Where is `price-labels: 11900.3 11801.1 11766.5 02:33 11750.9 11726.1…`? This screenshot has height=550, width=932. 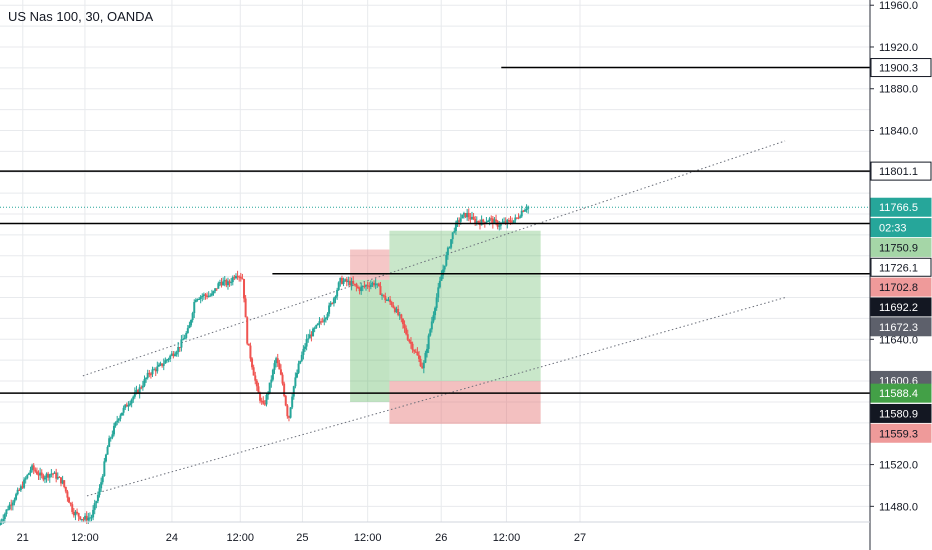 price-labels: 11900.3 11801.1 11766.5 02:33 11750.9 11726.1… is located at coordinates (901, 250).